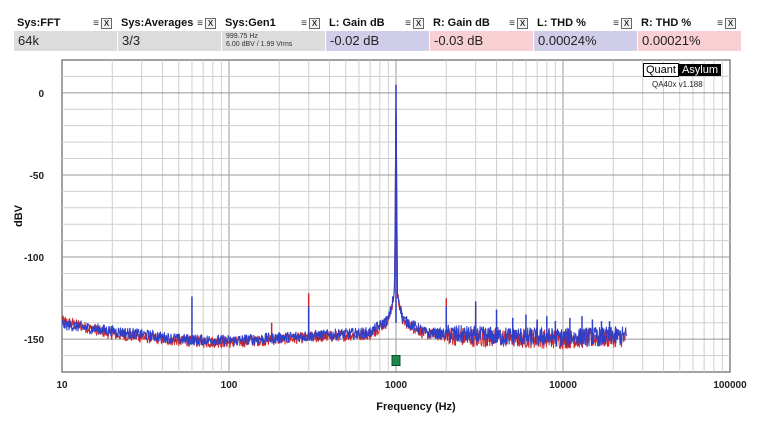  Describe the element at coordinates (229, 385) in the screenshot. I see `x-tick-label: 100` at that location.